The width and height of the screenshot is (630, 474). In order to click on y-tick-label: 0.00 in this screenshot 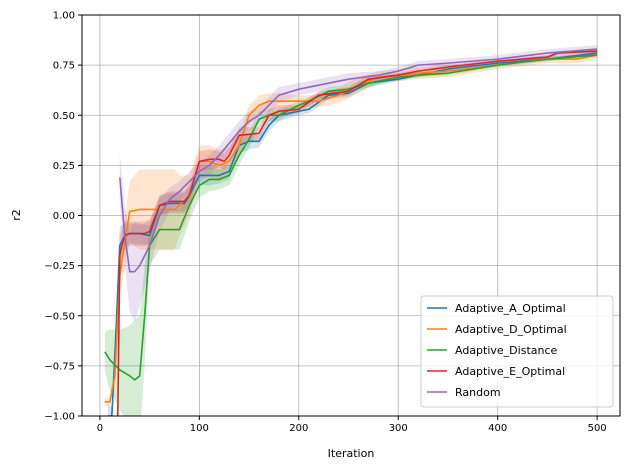, I will do `click(64, 216)`.